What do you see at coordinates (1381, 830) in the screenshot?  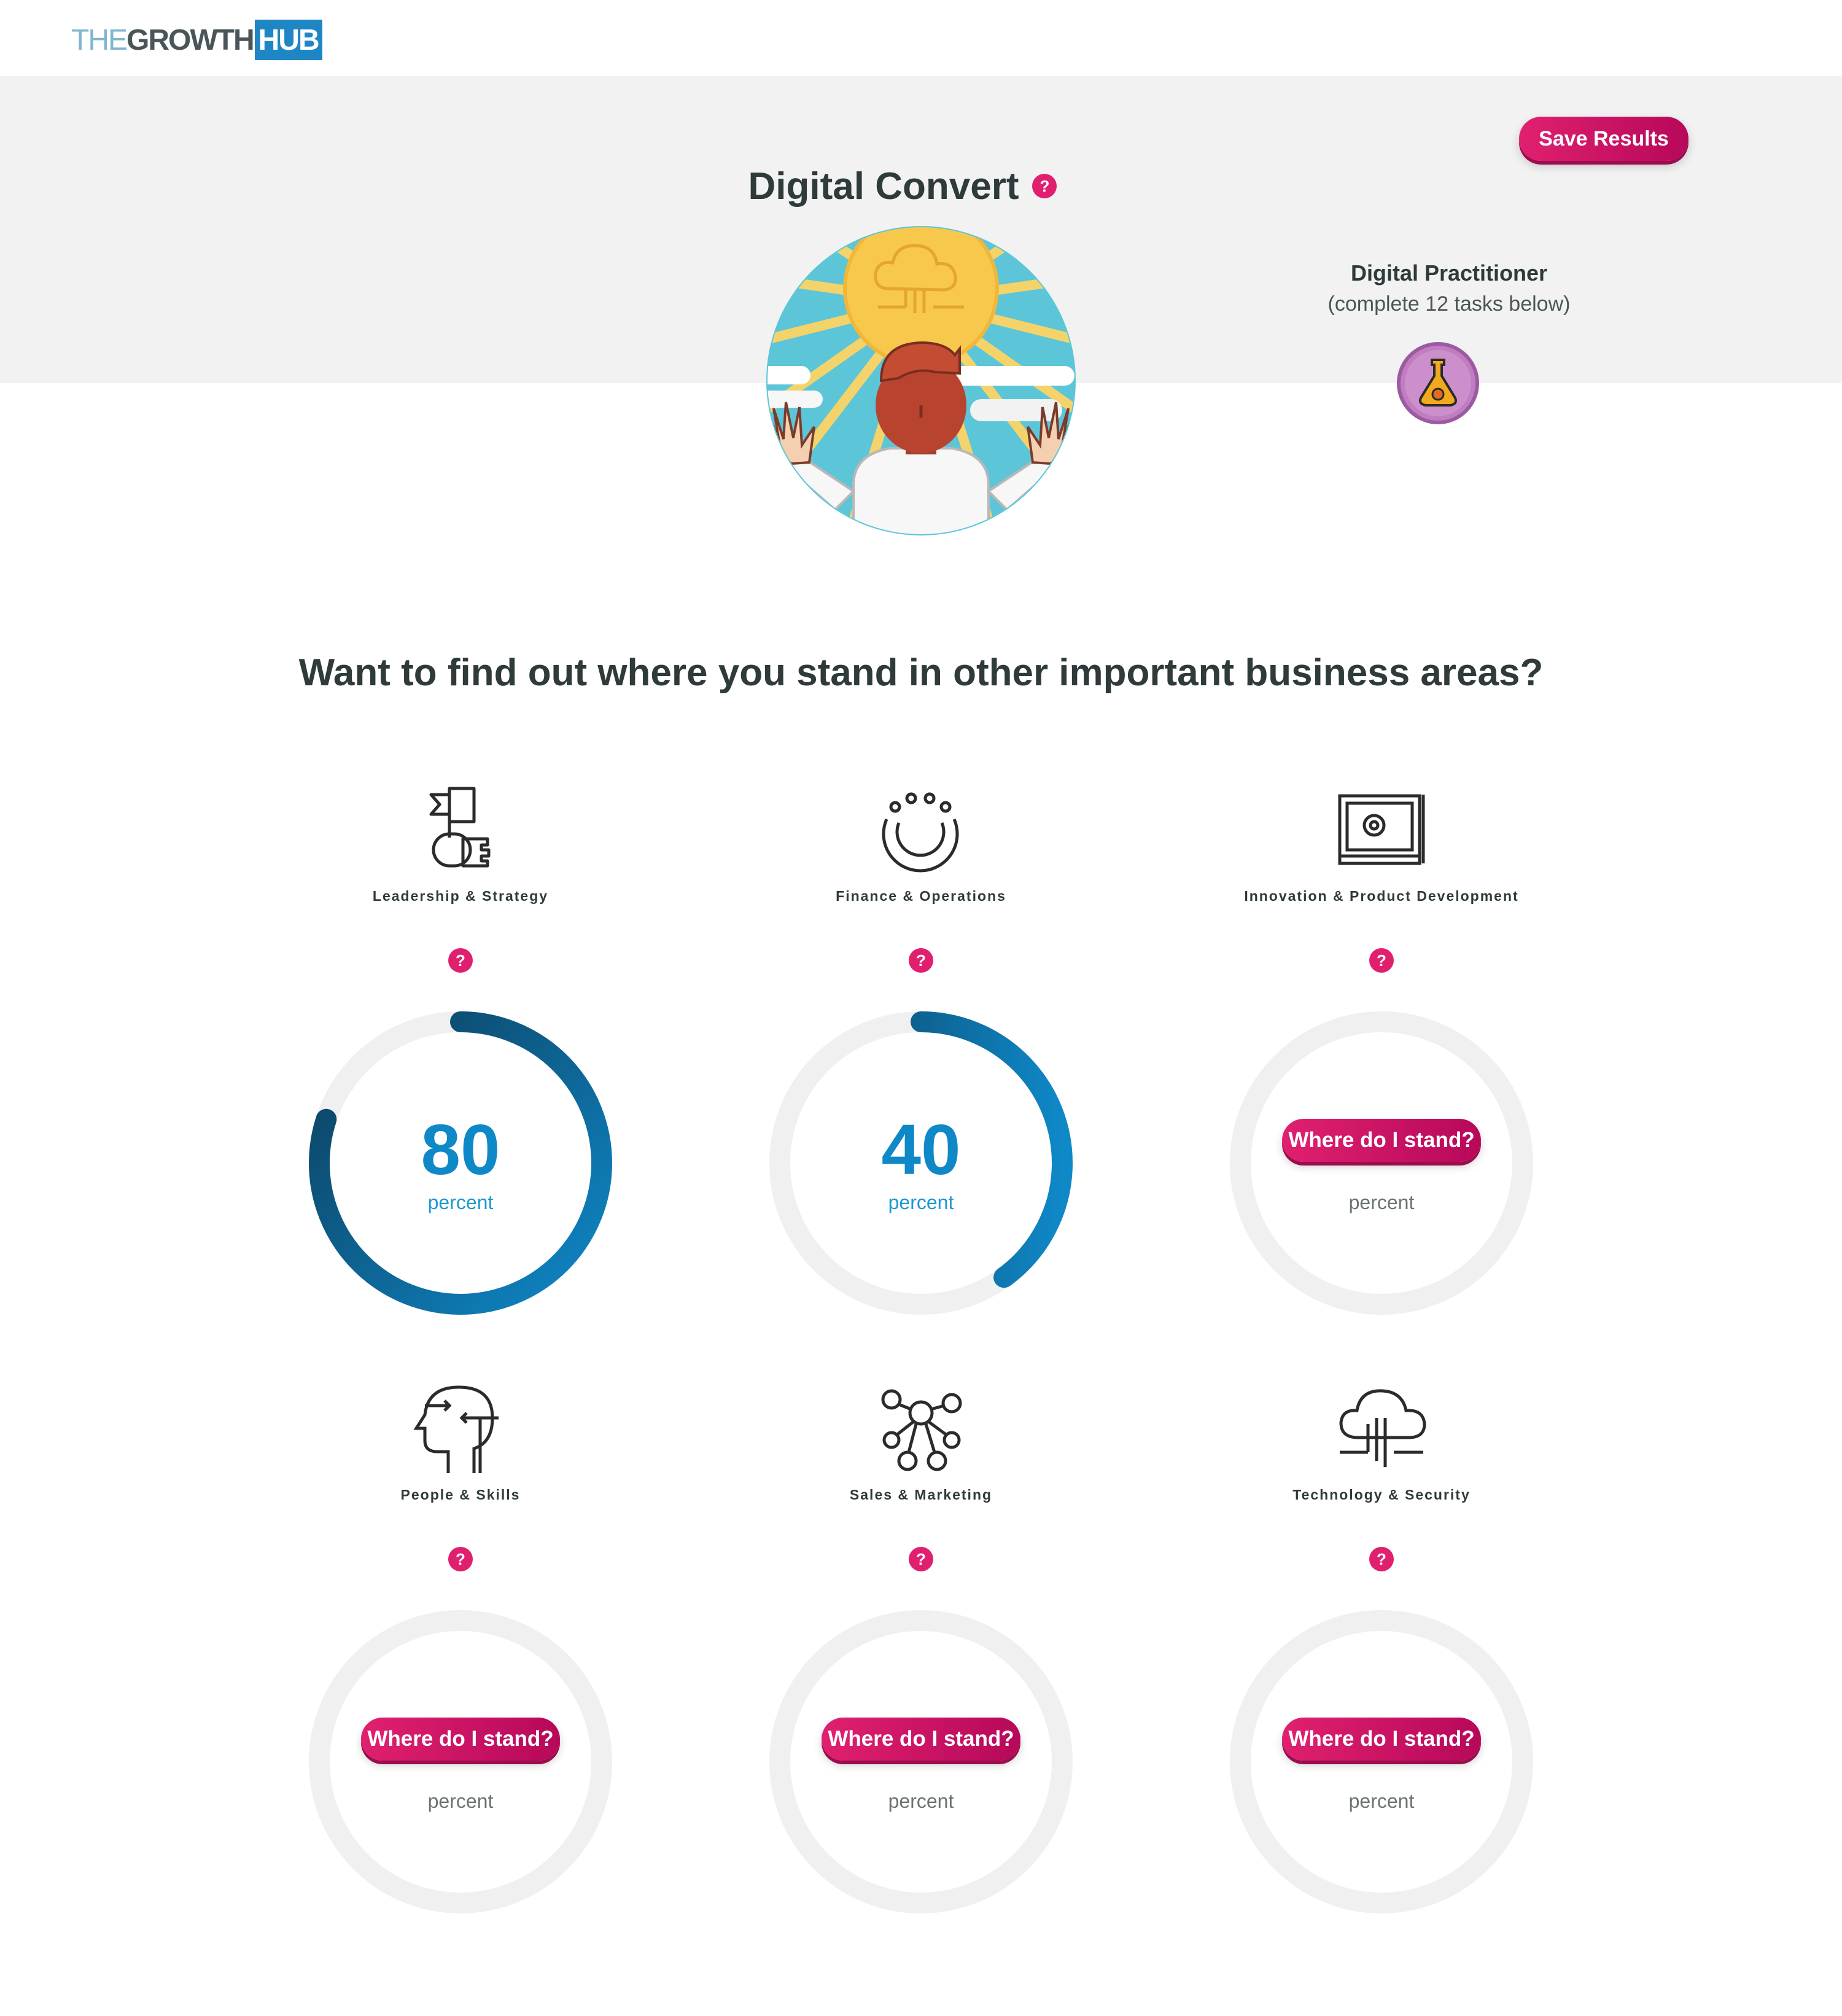 I see `blueprint-gear-icon` at bounding box center [1381, 830].